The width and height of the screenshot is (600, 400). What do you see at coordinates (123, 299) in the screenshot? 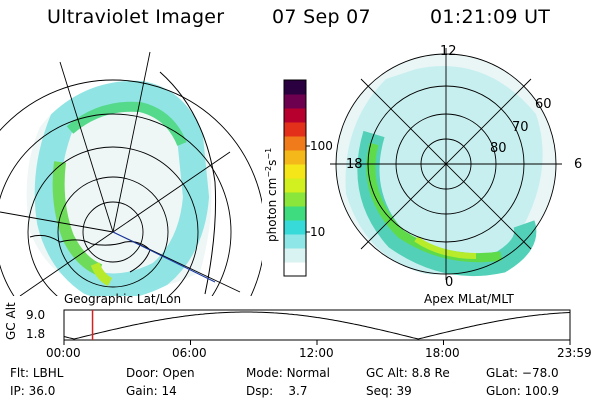
I see `geographic-panel-label: Geographic Lat/Lon` at bounding box center [123, 299].